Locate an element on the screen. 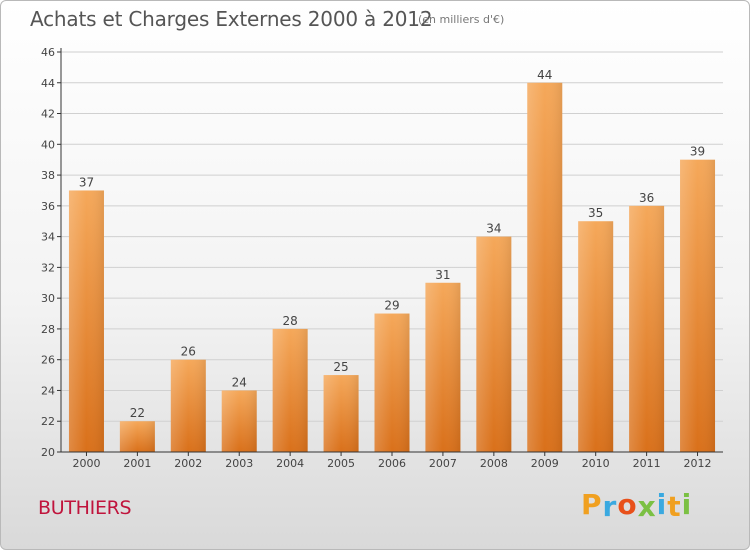 The width and height of the screenshot is (750, 550). value-label-2010: 35 is located at coordinates (595, 213).